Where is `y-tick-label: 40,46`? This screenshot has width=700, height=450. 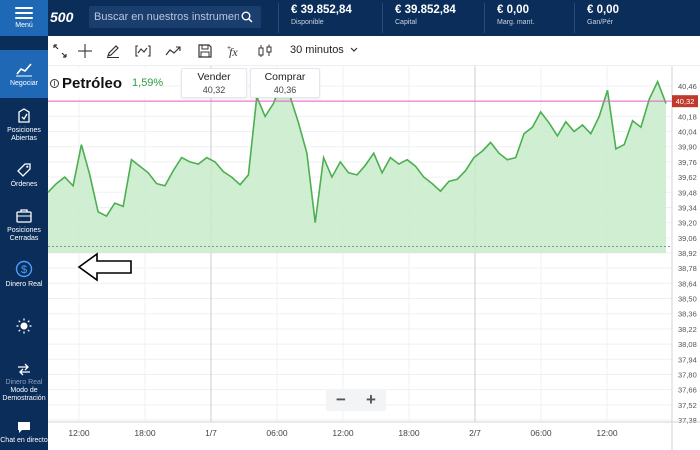 y-tick-label: 40,46 is located at coordinates (687, 86).